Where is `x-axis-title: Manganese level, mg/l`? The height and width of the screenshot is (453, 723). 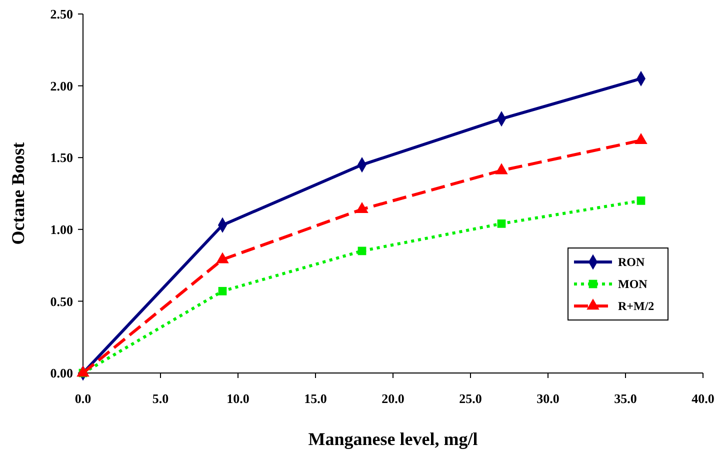 x-axis-title: Manganese level, mg/l is located at coordinates (393, 439).